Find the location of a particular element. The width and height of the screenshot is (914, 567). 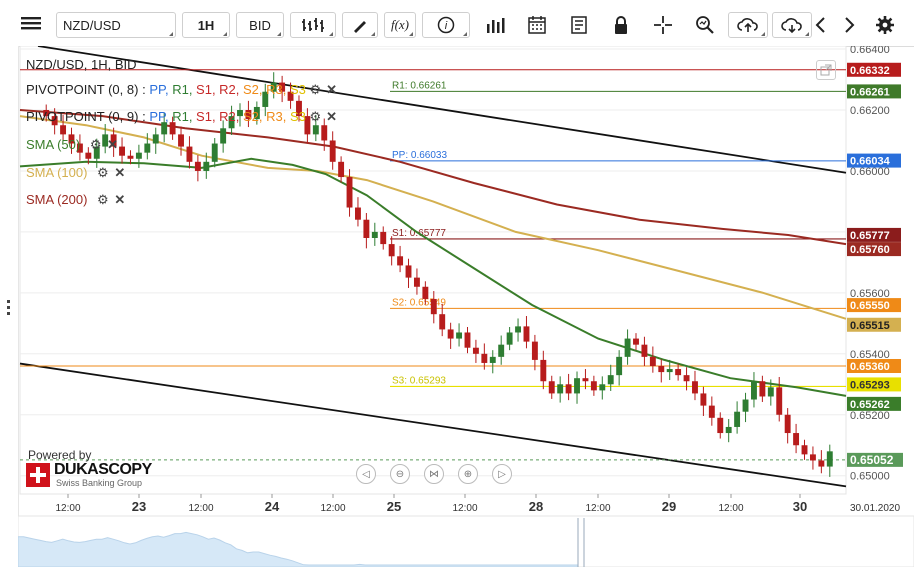

price-side-label: BID is located at coordinates (260, 25).